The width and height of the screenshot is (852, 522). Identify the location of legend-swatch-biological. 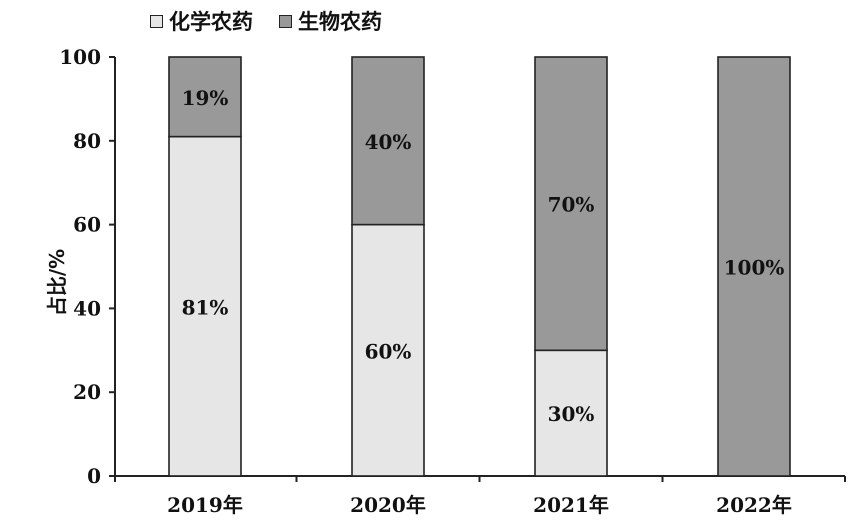
(285, 21).